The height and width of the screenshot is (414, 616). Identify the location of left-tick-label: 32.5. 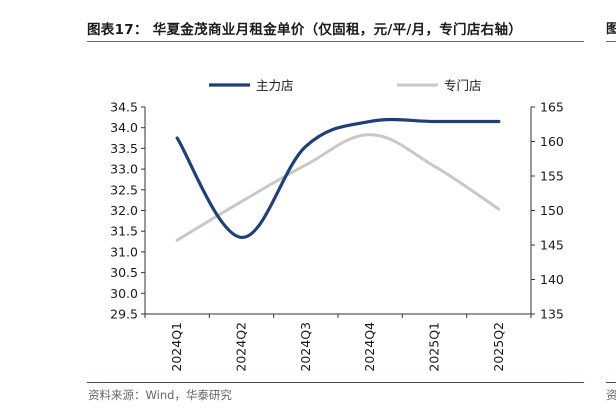
(124, 189).